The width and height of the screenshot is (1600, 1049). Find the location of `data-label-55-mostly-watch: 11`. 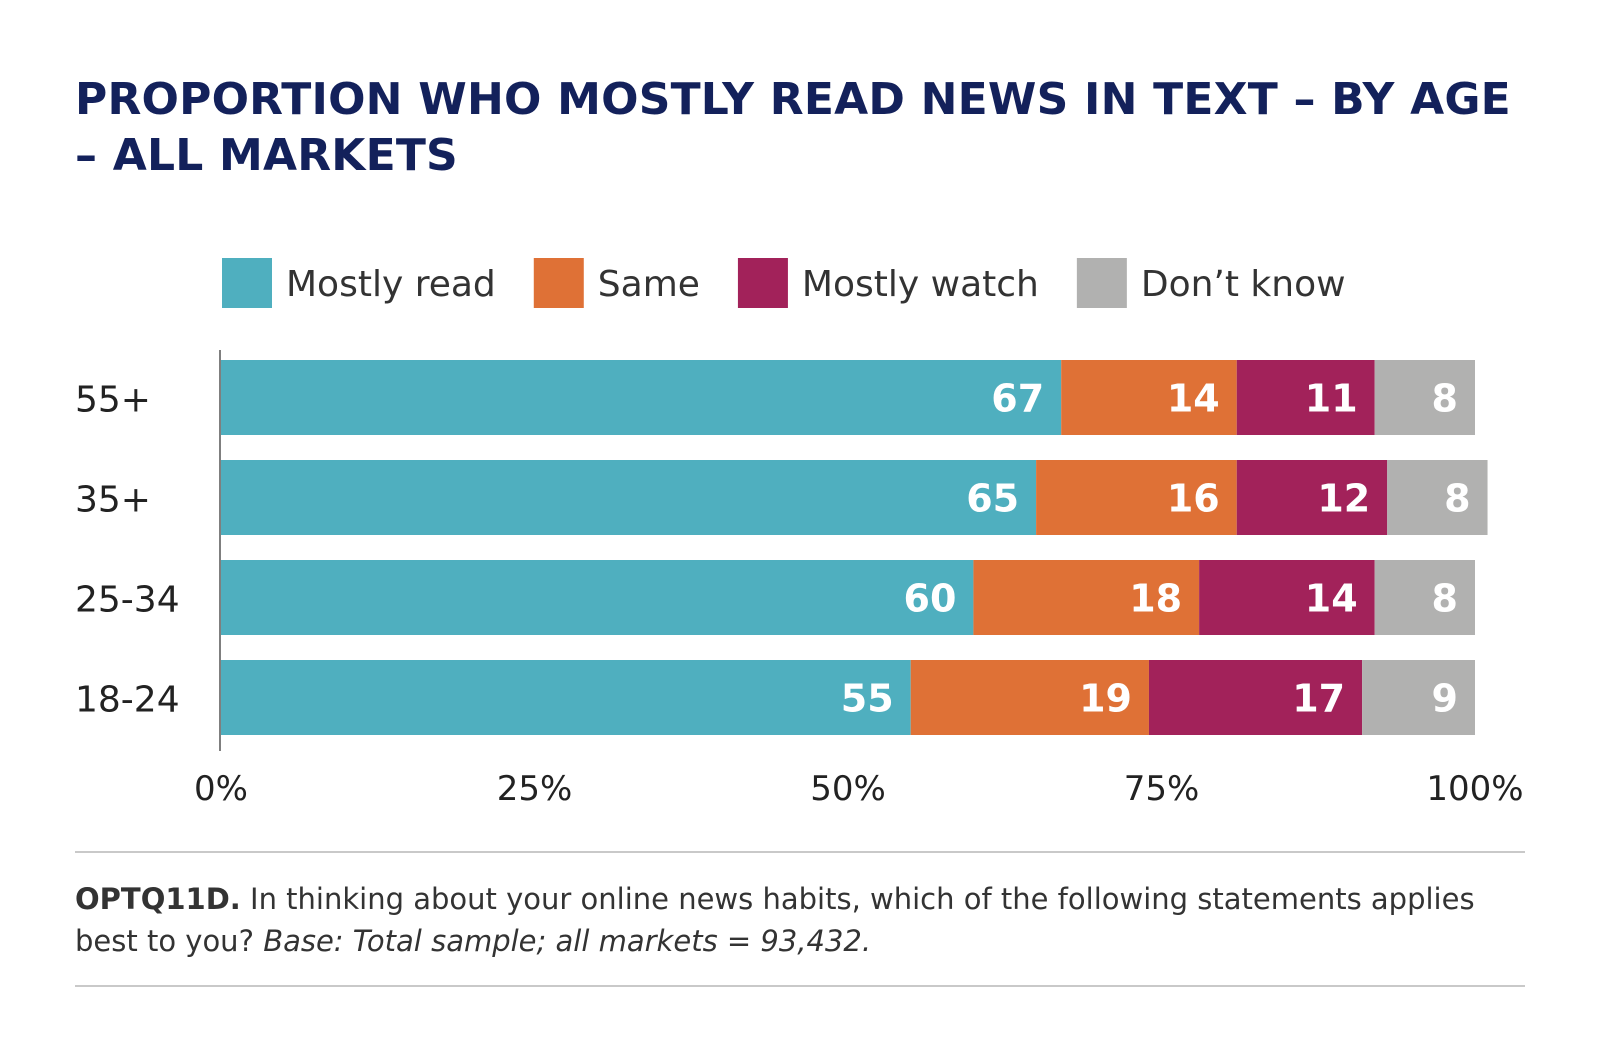

data-label-55-mostly-watch: 11 is located at coordinates (1331, 399).